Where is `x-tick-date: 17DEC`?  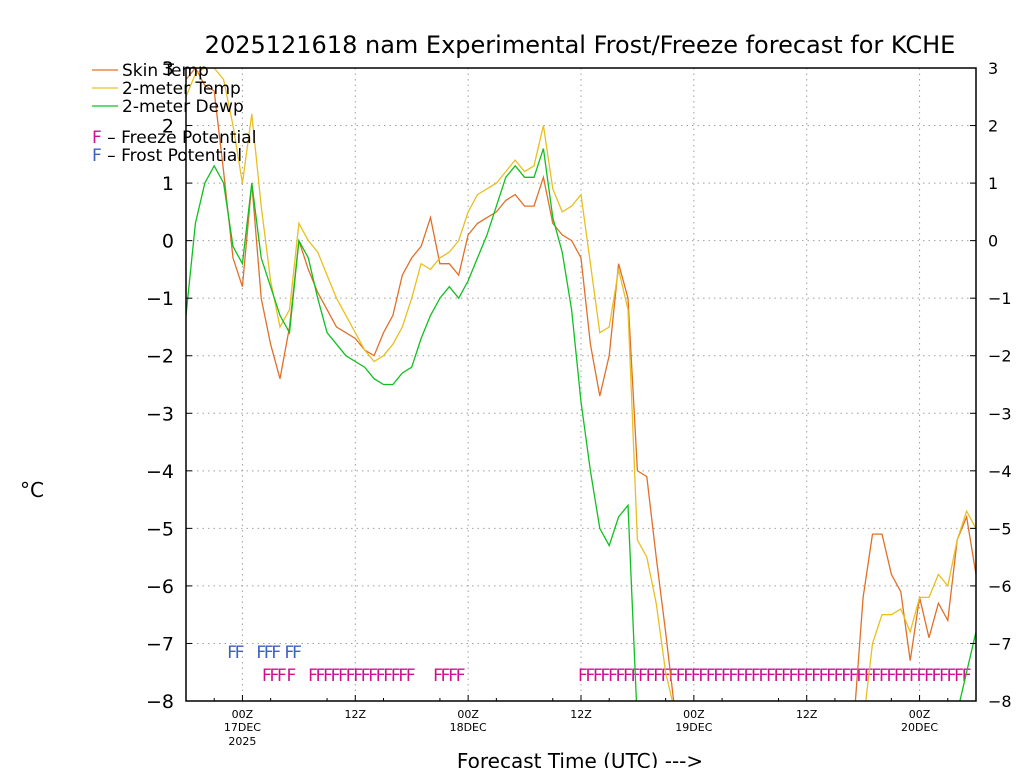 x-tick-date: 17DEC is located at coordinates (242, 727).